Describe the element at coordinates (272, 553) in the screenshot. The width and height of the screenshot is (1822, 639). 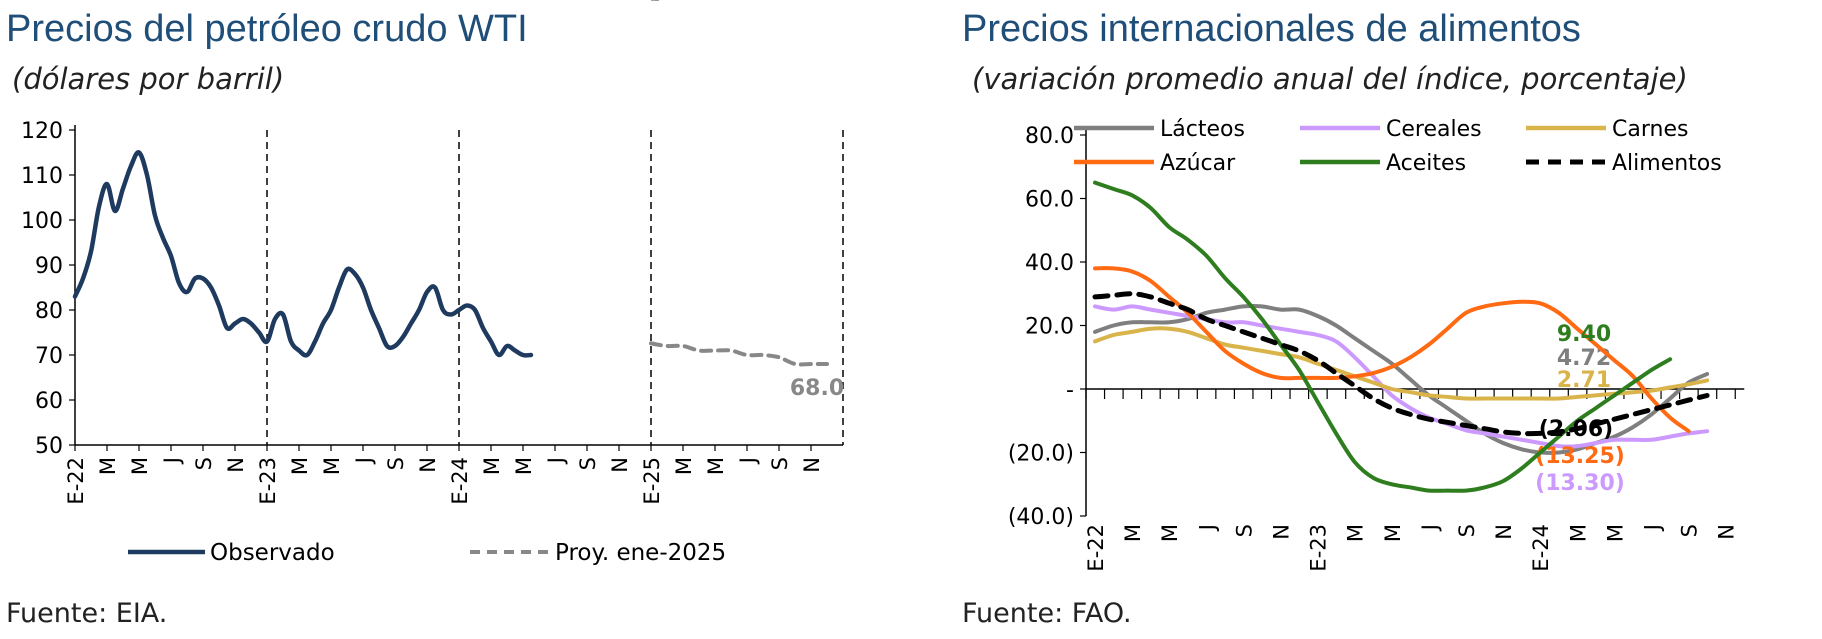
I see `legend-observado-label: Observado` at that location.